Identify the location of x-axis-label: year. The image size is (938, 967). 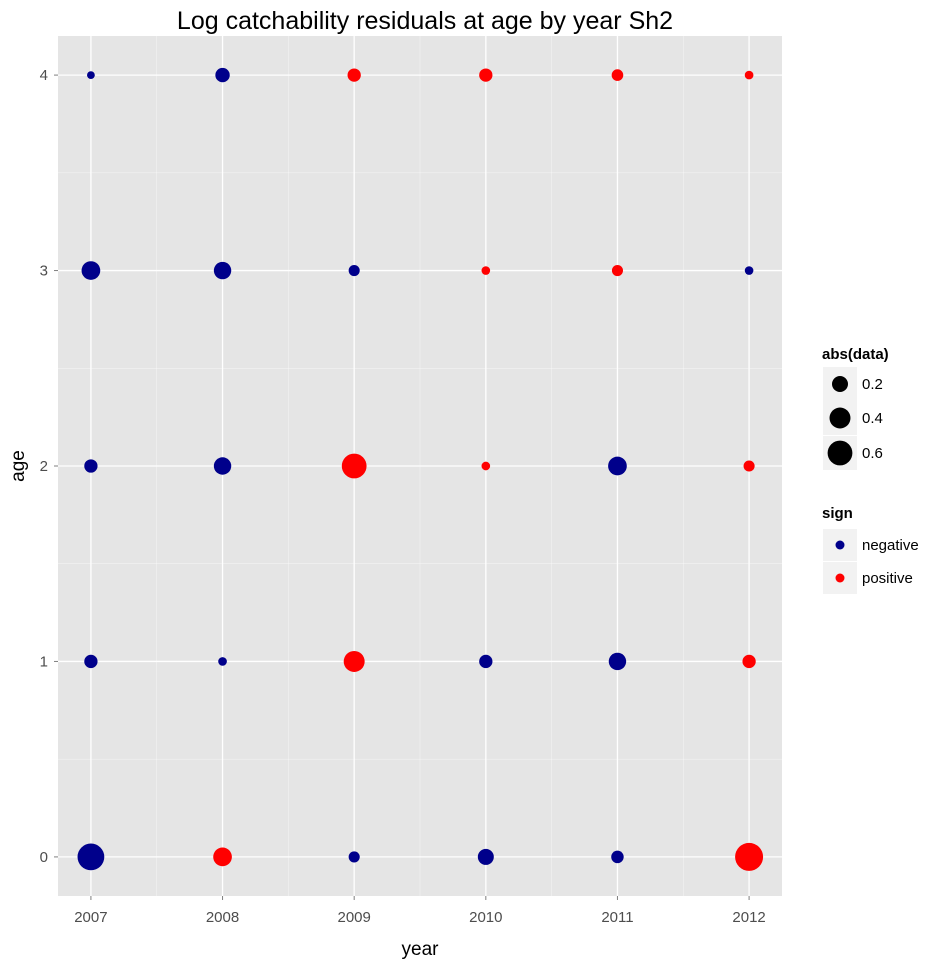
(421, 949).